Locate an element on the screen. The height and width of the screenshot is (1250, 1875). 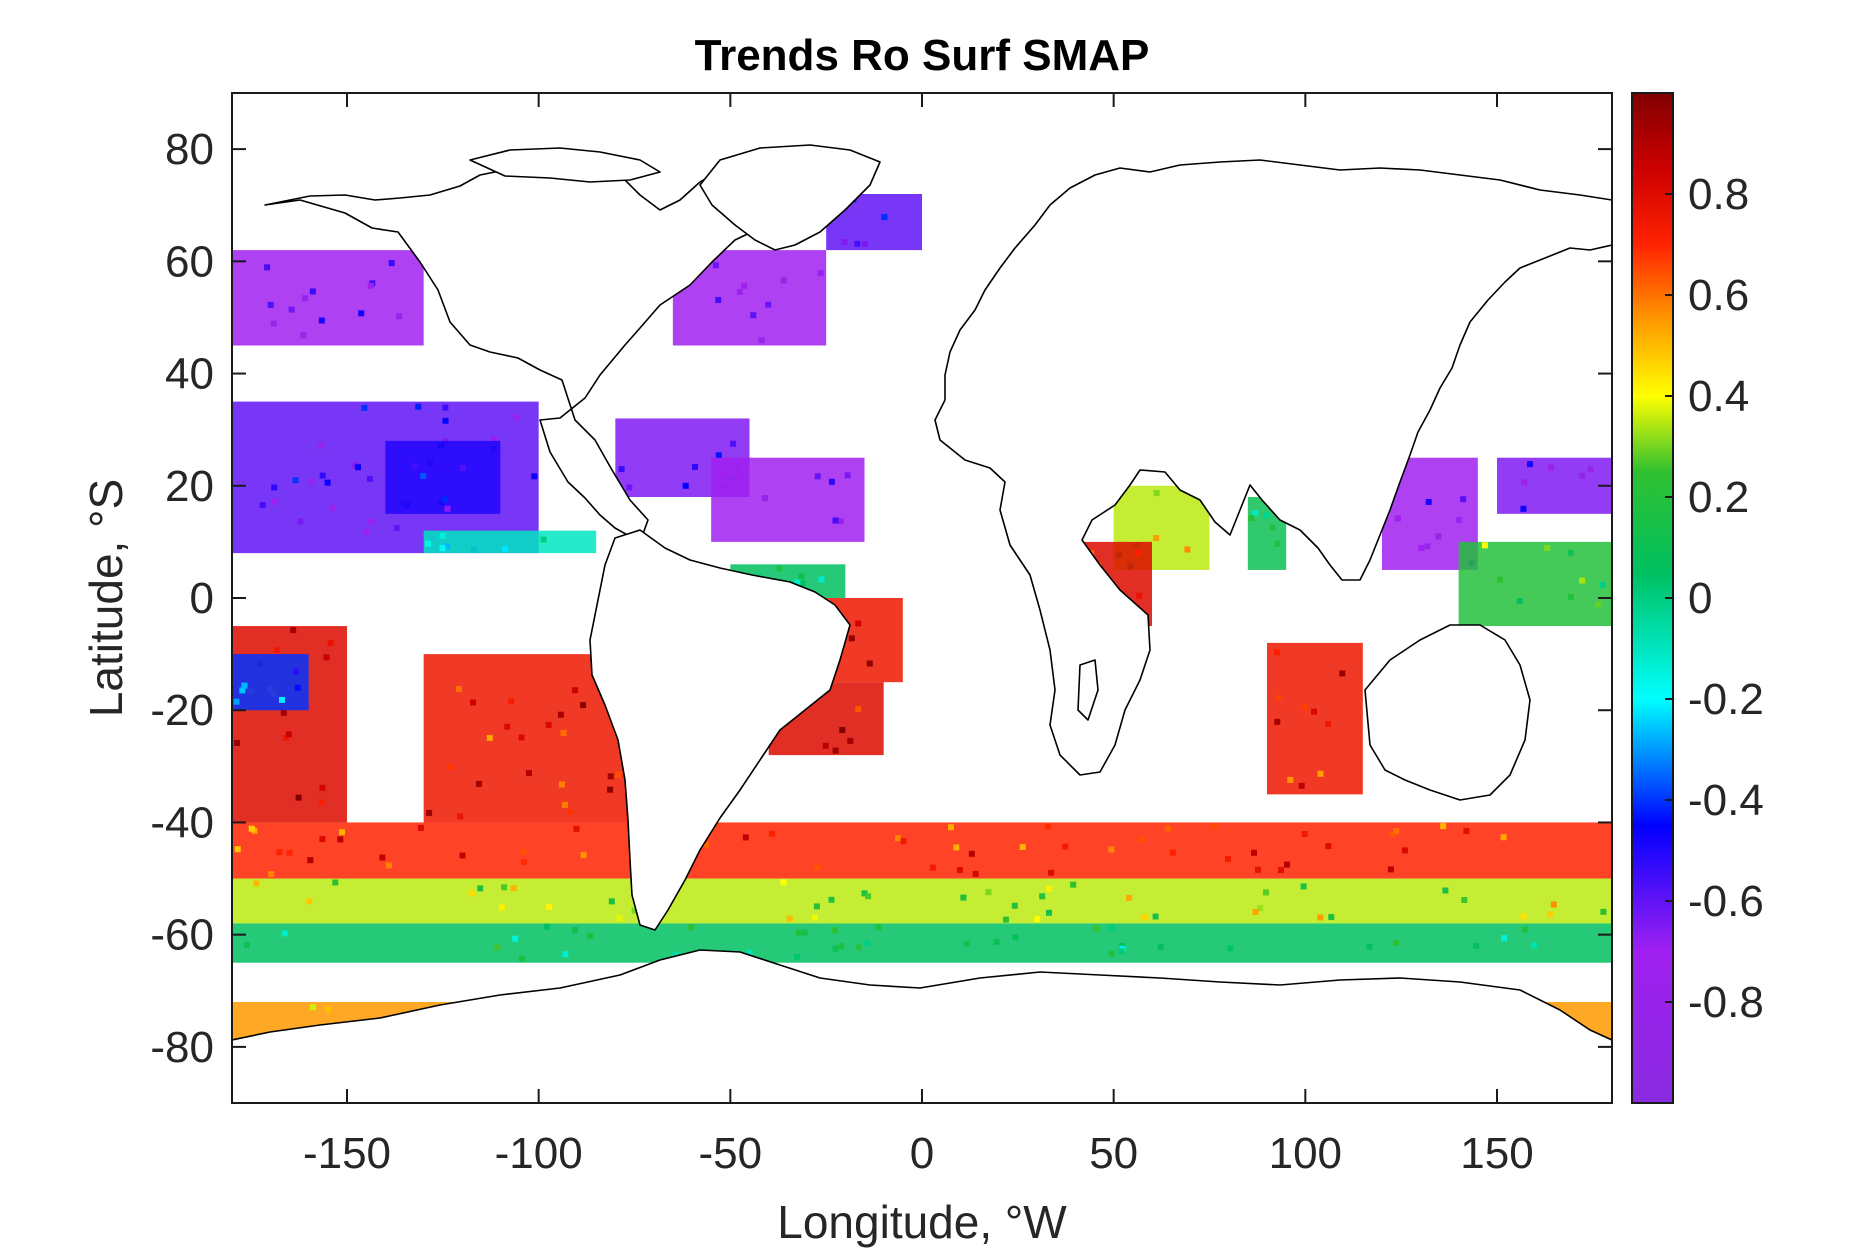
colorbar-tick-label: 0.2 is located at coordinates (1718, 497).